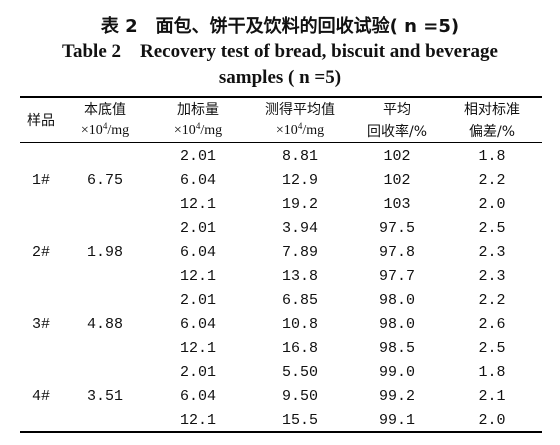 Image resolution: width=560 pixels, height=445 pixels. What do you see at coordinates (397, 110) in the screenshot?
I see `header-recovery: 平均` at bounding box center [397, 110].